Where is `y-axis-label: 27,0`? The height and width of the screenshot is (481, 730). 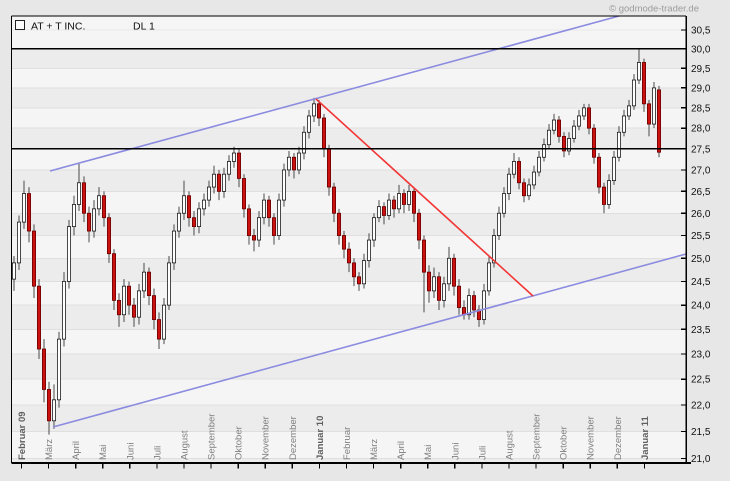 y-axis-label: 27,0 is located at coordinates (701, 170).